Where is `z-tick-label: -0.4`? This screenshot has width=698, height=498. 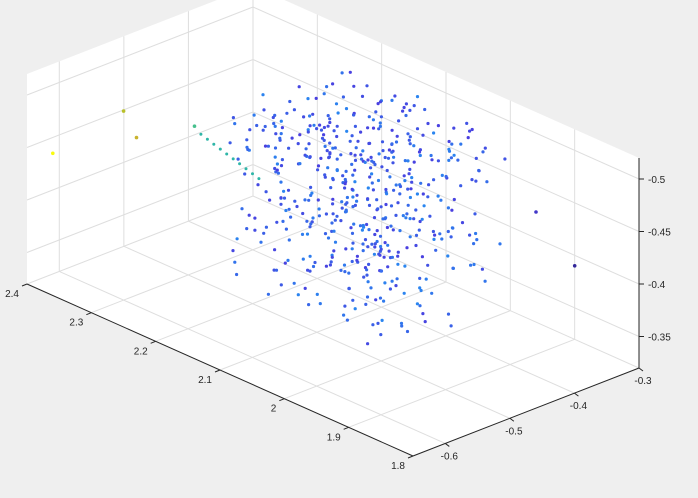
z-tick-label: -0.4 is located at coordinates (657, 285).